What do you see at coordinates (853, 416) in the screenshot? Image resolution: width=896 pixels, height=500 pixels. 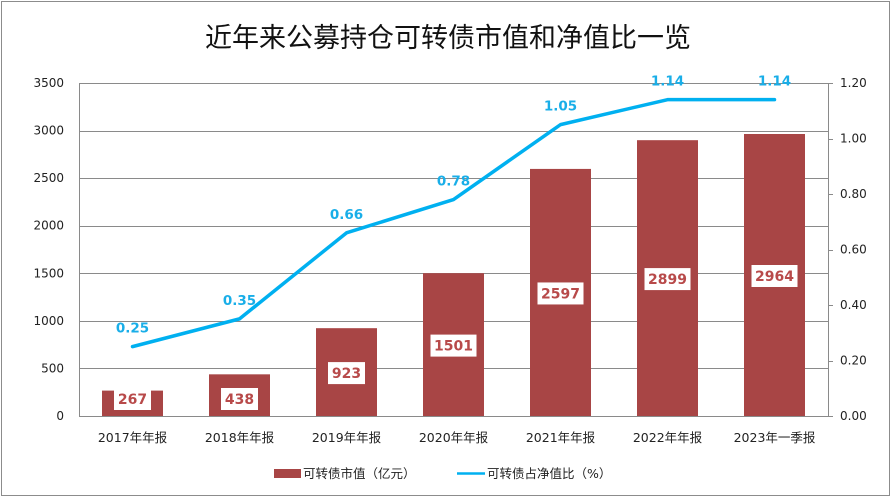 I see `right-tick-label: 0.00` at bounding box center [853, 416].